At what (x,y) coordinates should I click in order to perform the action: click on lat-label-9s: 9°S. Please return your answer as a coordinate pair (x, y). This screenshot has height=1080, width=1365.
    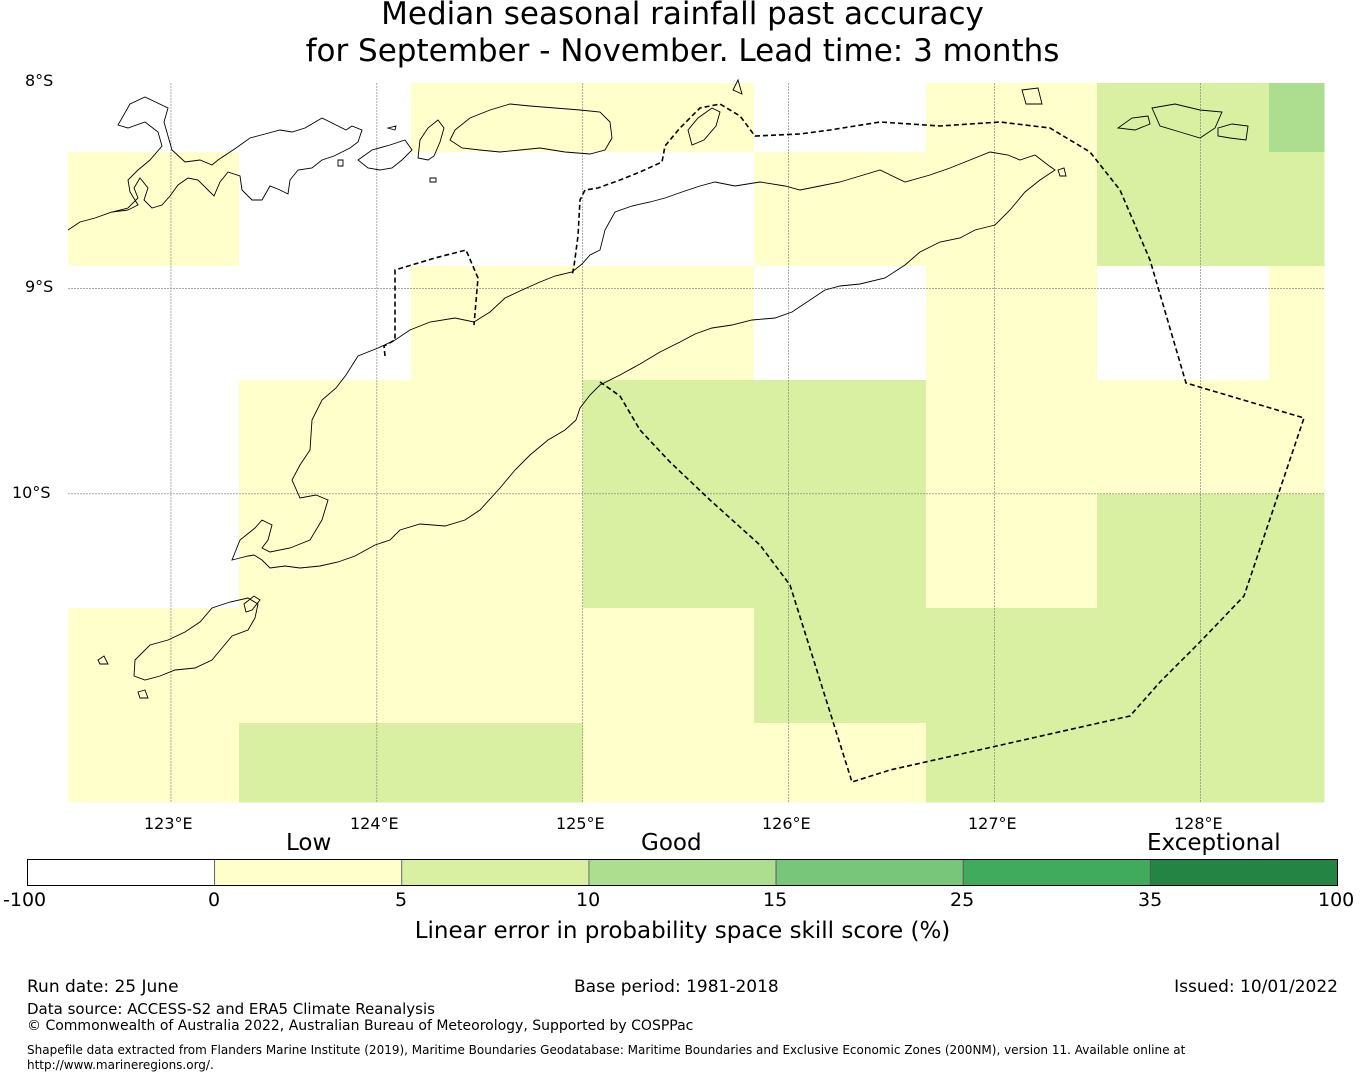
    Looking at the image, I should click on (39, 286).